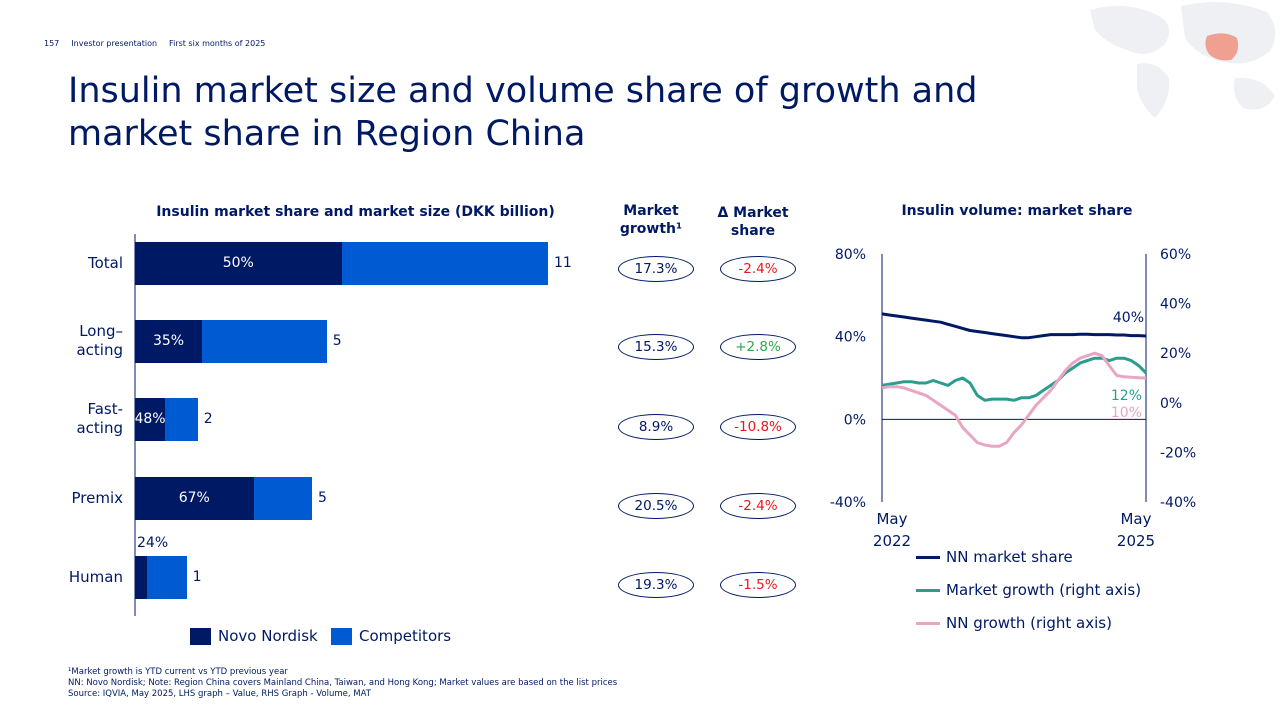 The height and width of the screenshot is (720, 1280). What do you see at coordinates (891, 519) in the screenshot?
I see `x-tick-label-0-0: May` at bounding box center [891, 519].